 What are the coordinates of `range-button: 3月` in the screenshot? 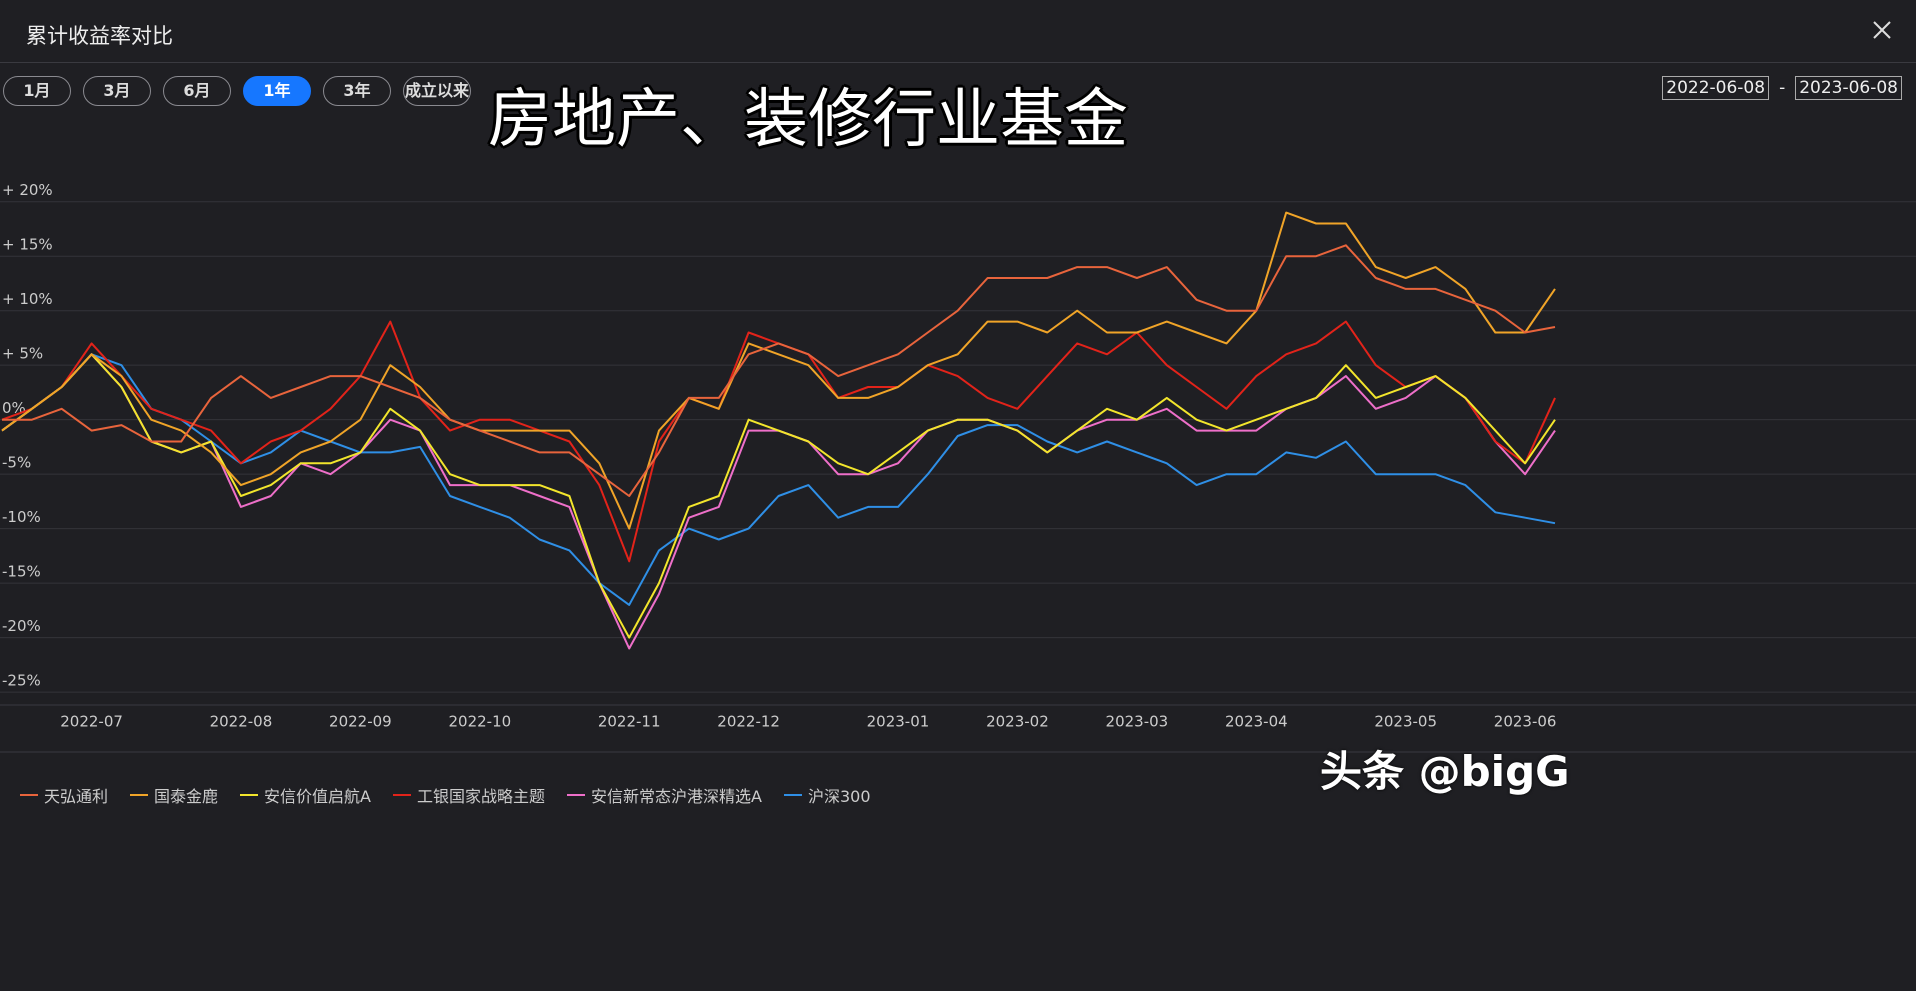 It's located at (117, 91).